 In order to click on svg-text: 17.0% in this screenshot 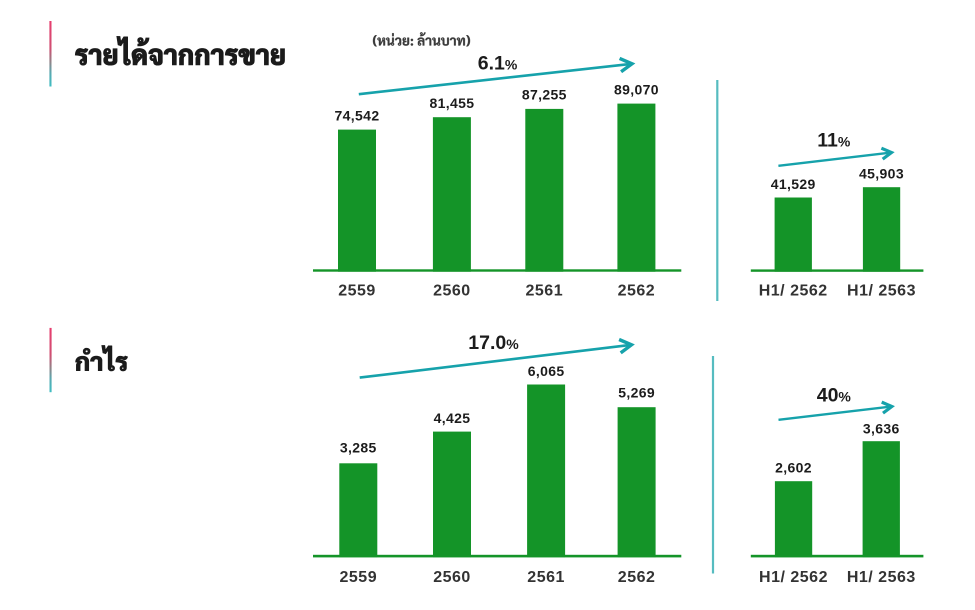, I will do `click(493, 343)`.